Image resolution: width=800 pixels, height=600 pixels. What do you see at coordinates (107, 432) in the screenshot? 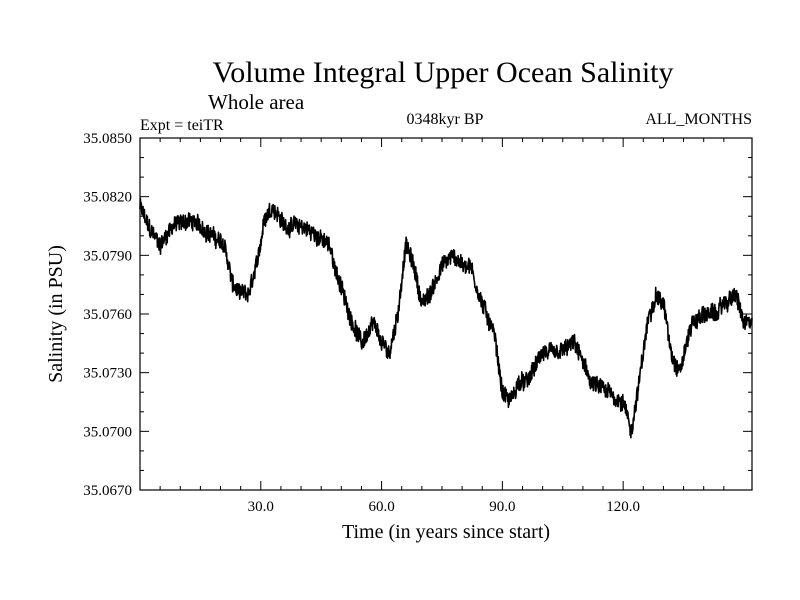
I see `y-tick-label: 35.0700` at bounding box center [107, 432].